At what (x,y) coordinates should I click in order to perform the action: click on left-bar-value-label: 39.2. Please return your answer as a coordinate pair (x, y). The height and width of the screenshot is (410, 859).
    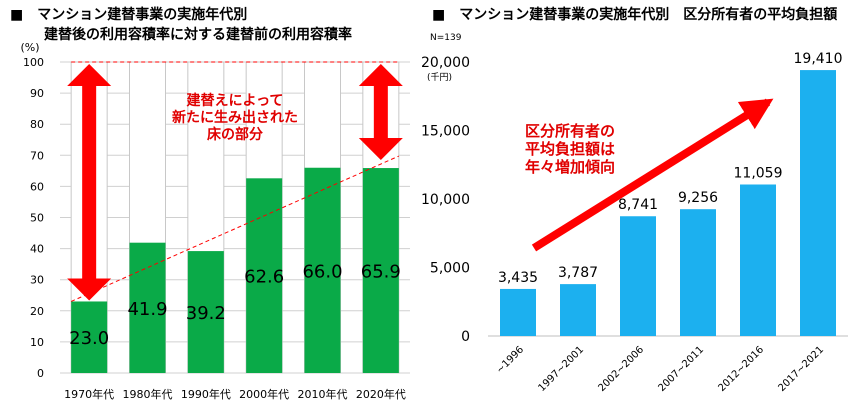
    Looking at the image, I should click on (206, 313).